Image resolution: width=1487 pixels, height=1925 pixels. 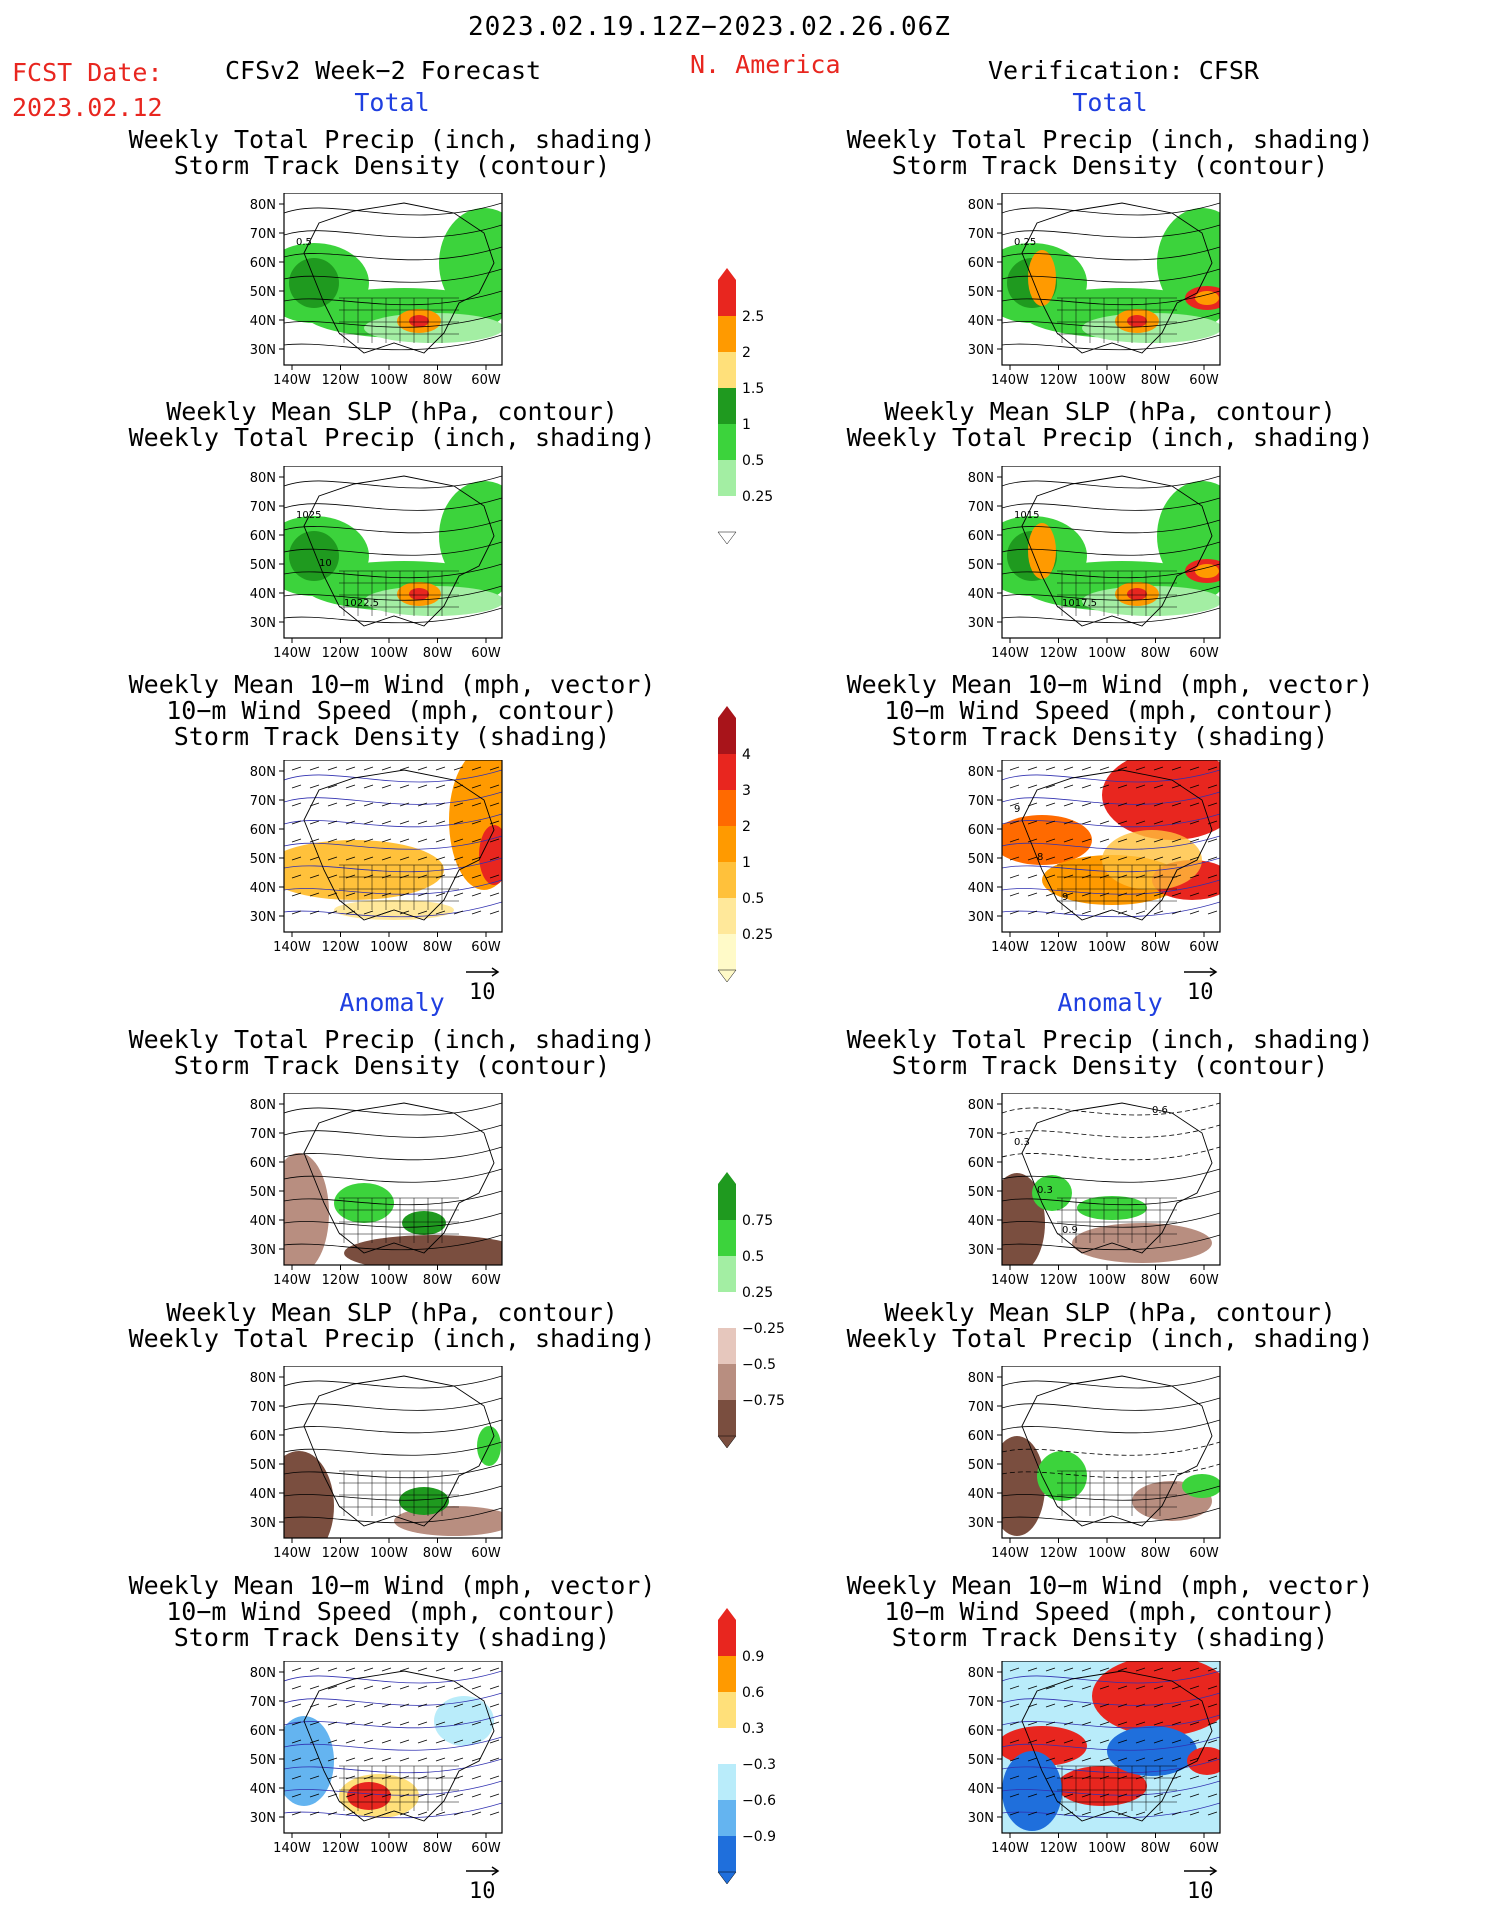 I want to click on coastline, so click(x=399, y=1178).